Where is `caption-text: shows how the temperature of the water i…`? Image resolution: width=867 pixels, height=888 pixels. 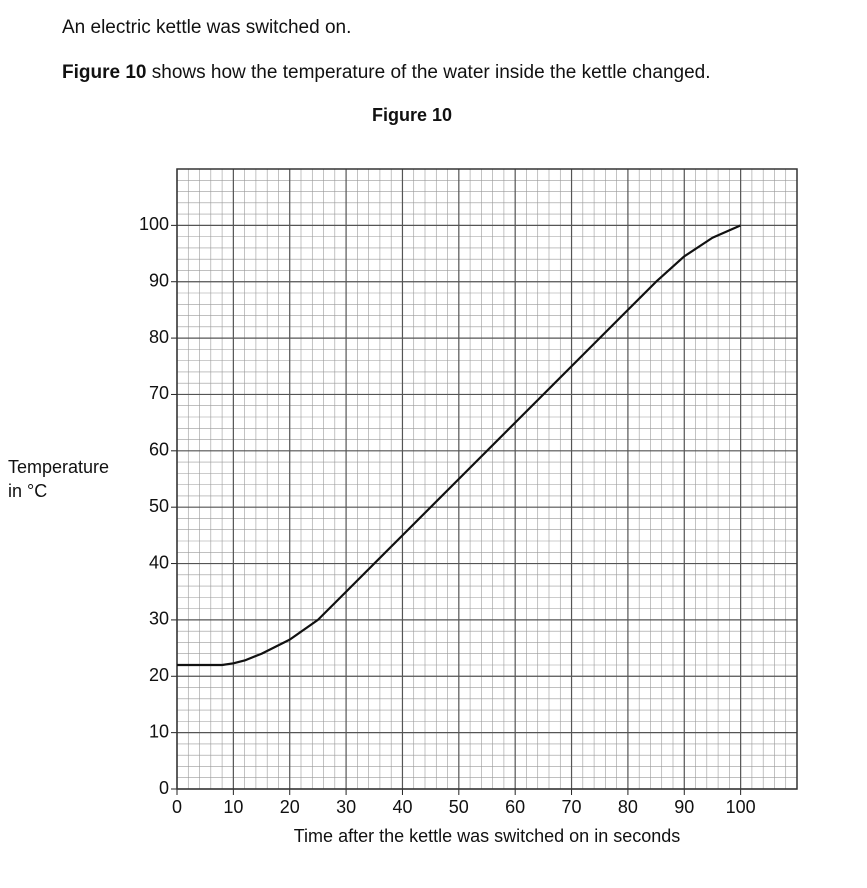 caption-text: shows how the temperature of the water i… is located at coordinates (431, 72).